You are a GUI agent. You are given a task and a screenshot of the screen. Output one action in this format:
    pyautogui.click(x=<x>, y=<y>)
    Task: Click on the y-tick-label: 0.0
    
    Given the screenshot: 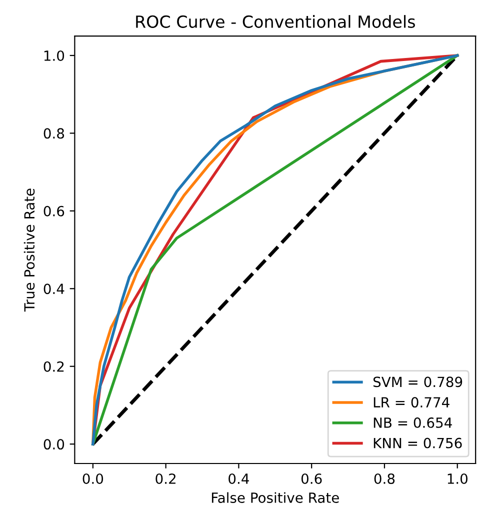 What is the action you would take?
    pyautogui.click(x=54, y=444)
    